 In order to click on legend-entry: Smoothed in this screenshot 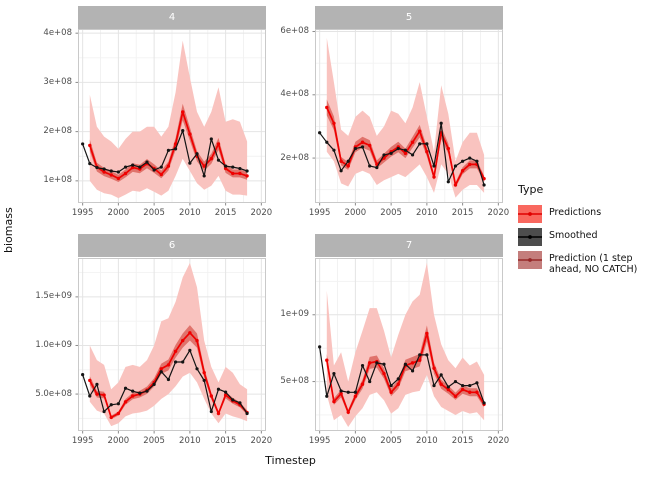, I will do `click(594, 237)`.